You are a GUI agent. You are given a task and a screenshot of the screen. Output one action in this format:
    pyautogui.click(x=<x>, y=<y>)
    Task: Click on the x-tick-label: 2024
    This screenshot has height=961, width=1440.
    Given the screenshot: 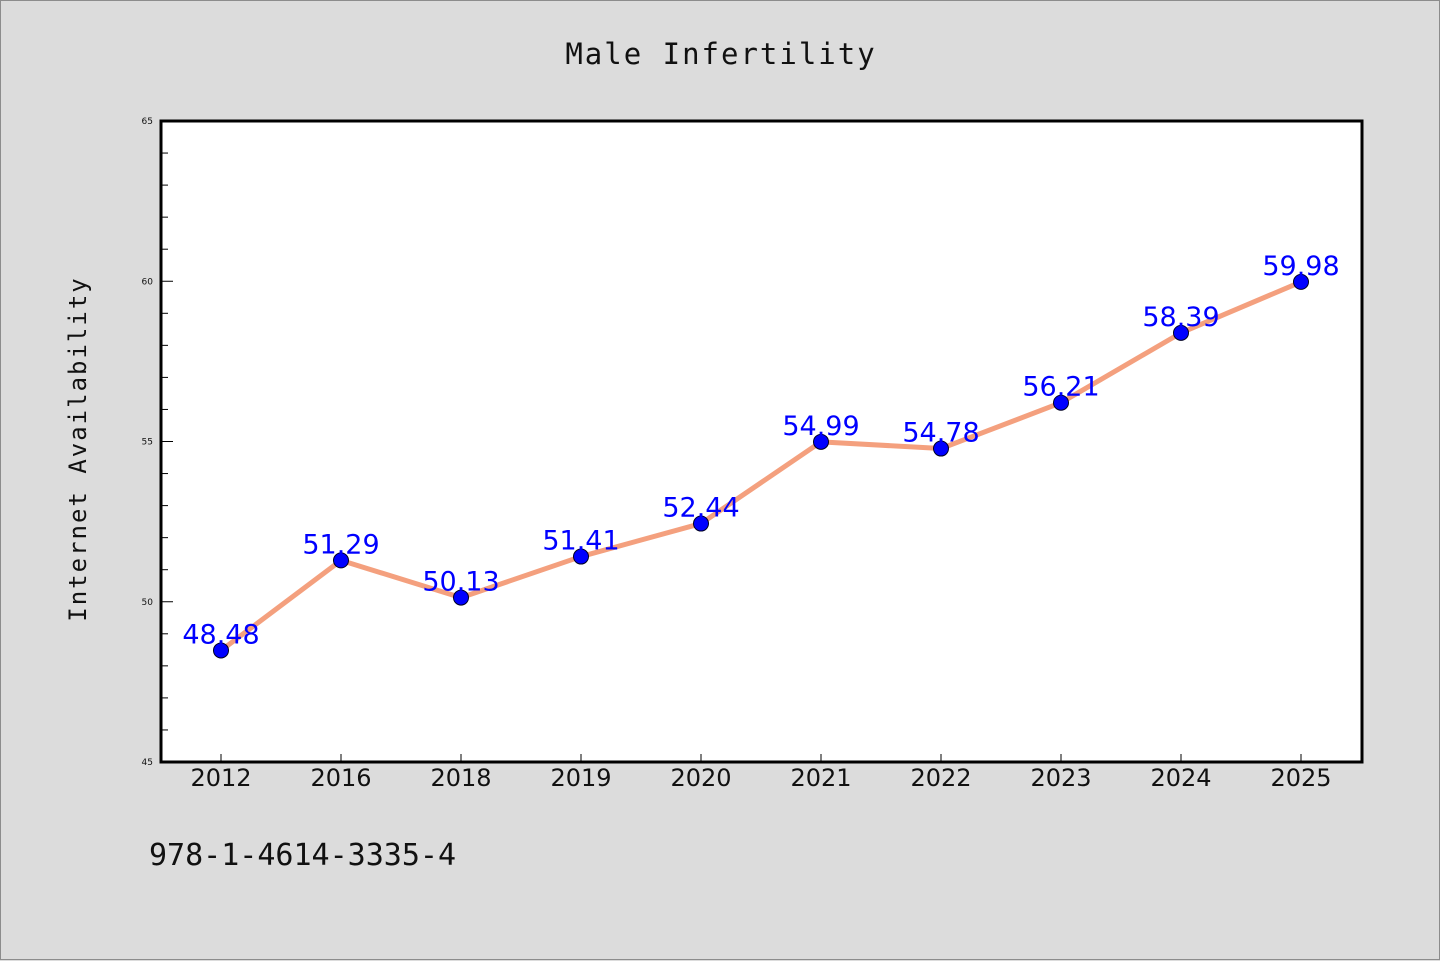 What is the action you would take?
    pyautogui.click(x=1180, y=778)
    